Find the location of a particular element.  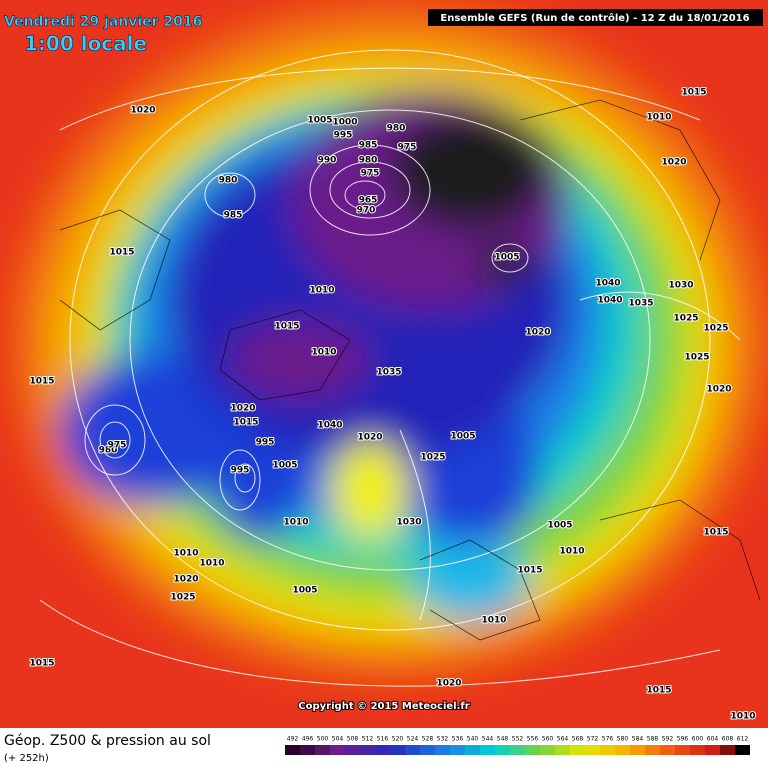

legend-label: 532 is located at coordinates (443, 739).